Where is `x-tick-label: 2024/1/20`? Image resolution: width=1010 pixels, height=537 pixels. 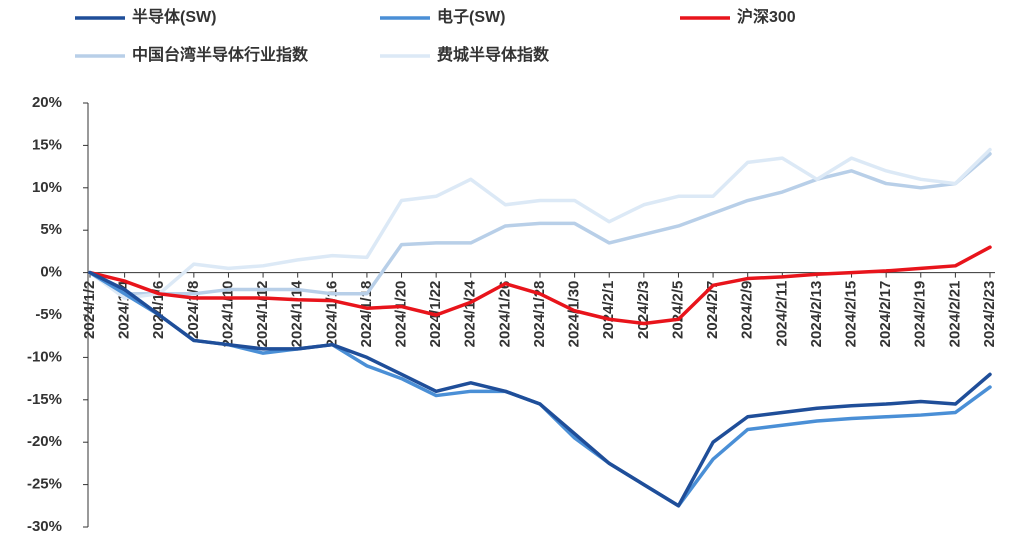 x-tick-label: 2024/1/20 is located at coordinates (401, 314).